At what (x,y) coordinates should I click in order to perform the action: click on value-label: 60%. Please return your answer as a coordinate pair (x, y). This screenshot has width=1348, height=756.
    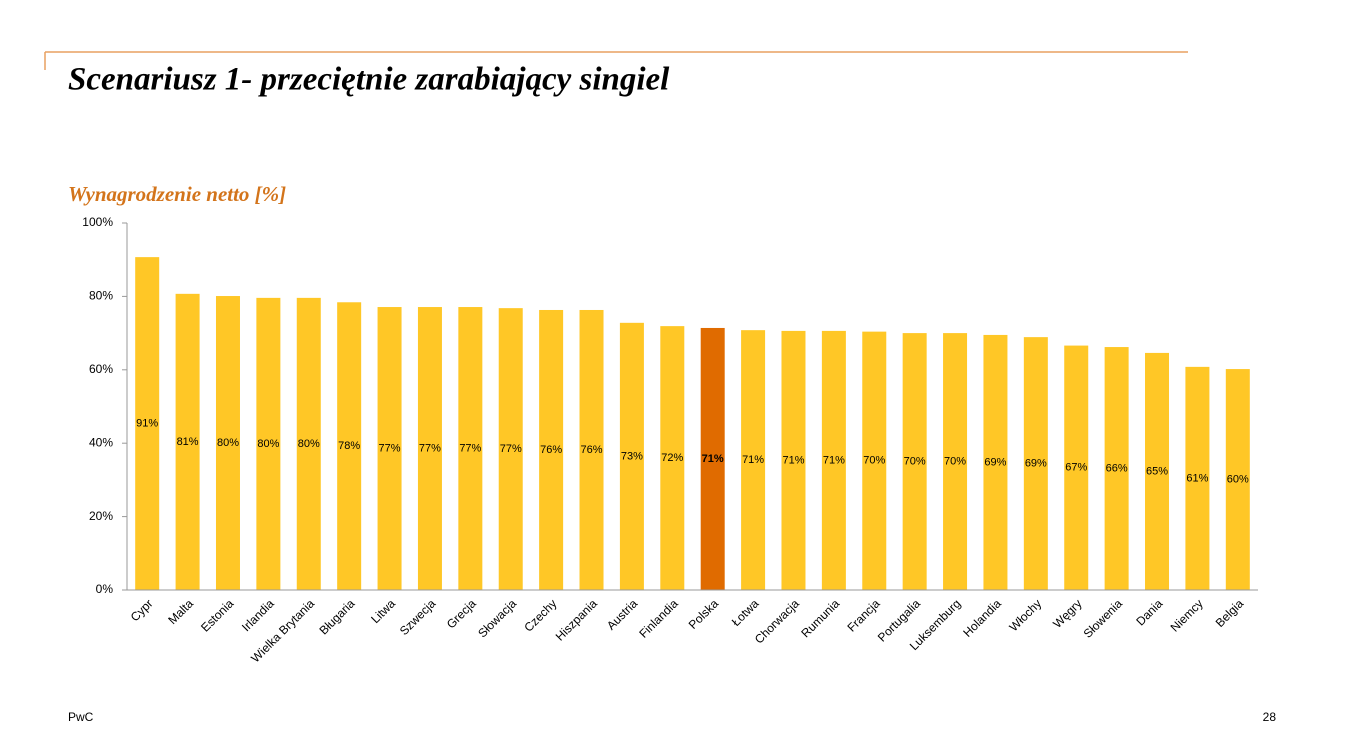
    Looking at the image, I should click on (1238, 479).